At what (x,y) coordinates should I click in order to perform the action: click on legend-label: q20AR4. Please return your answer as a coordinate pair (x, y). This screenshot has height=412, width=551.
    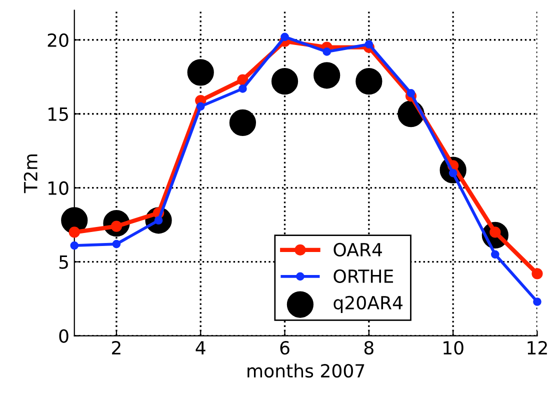
    Looking at the image, I should click on (368, 305).